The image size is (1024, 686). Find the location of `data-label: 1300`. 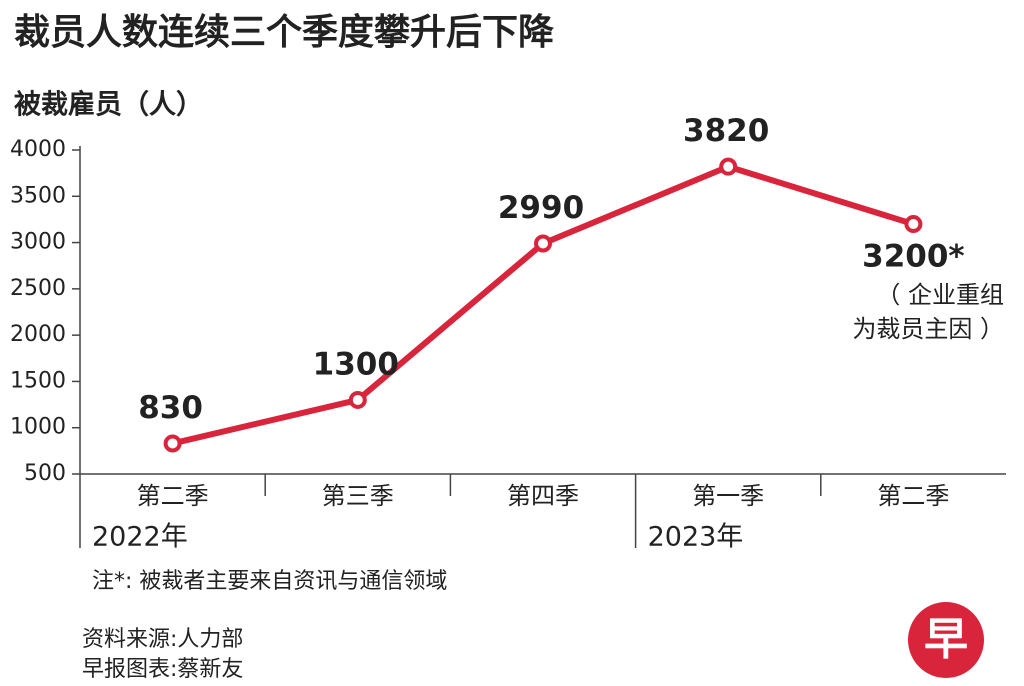

data-label: 1300 is located at coordinates (356, 364).